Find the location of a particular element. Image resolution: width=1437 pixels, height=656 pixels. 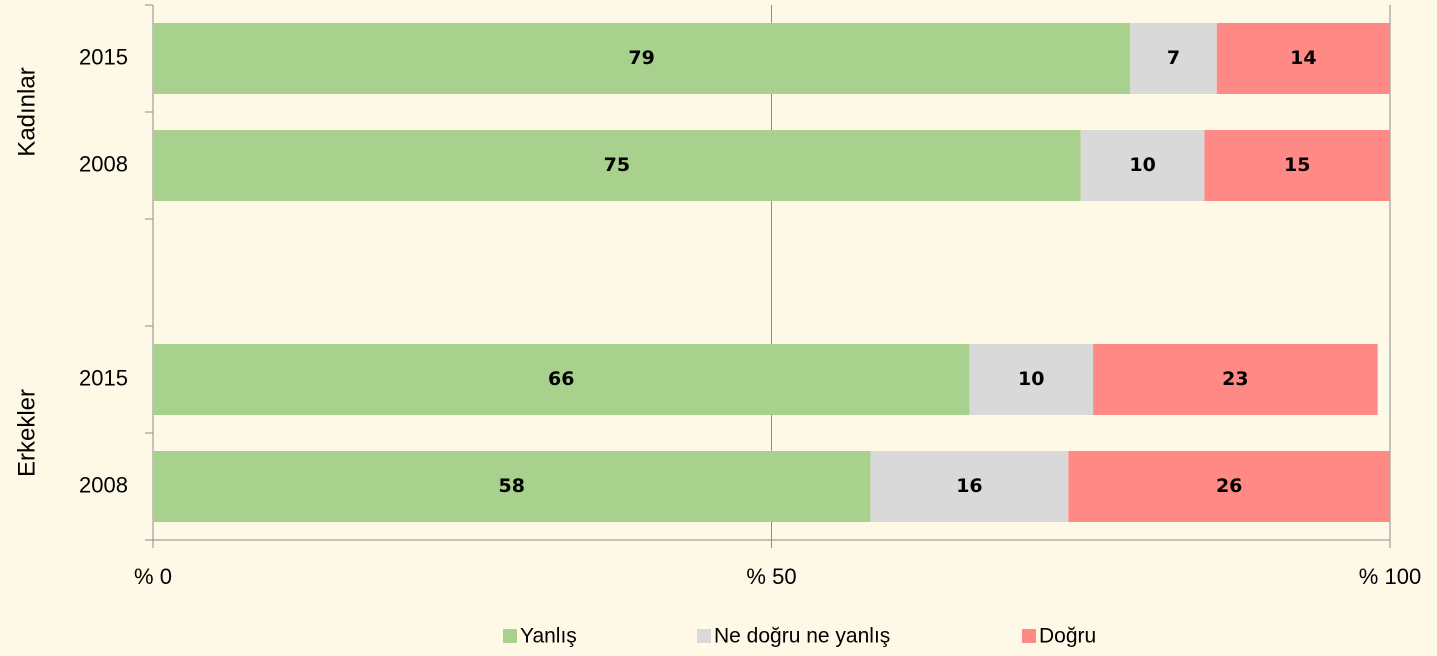

data-label: 15 is located at coordinates (1297, 165).